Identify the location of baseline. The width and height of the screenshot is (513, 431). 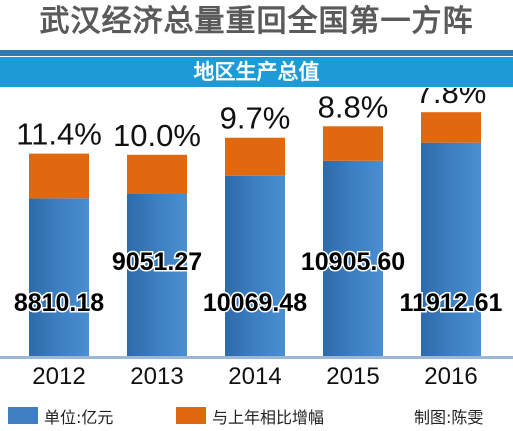
(256, 357).